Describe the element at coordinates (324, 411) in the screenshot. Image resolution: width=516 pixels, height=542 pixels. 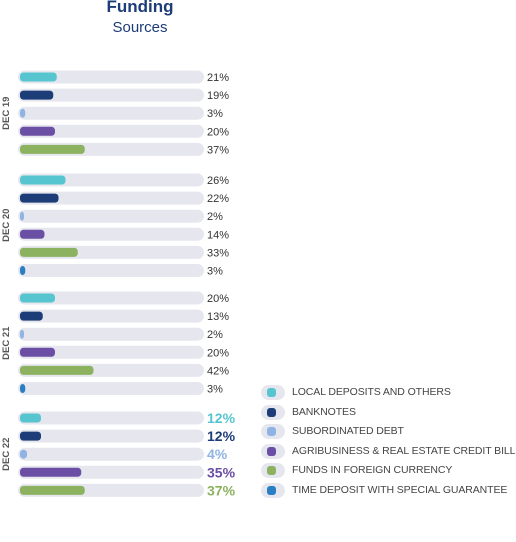
I see `legend-label: BANKNOTES` at that location.